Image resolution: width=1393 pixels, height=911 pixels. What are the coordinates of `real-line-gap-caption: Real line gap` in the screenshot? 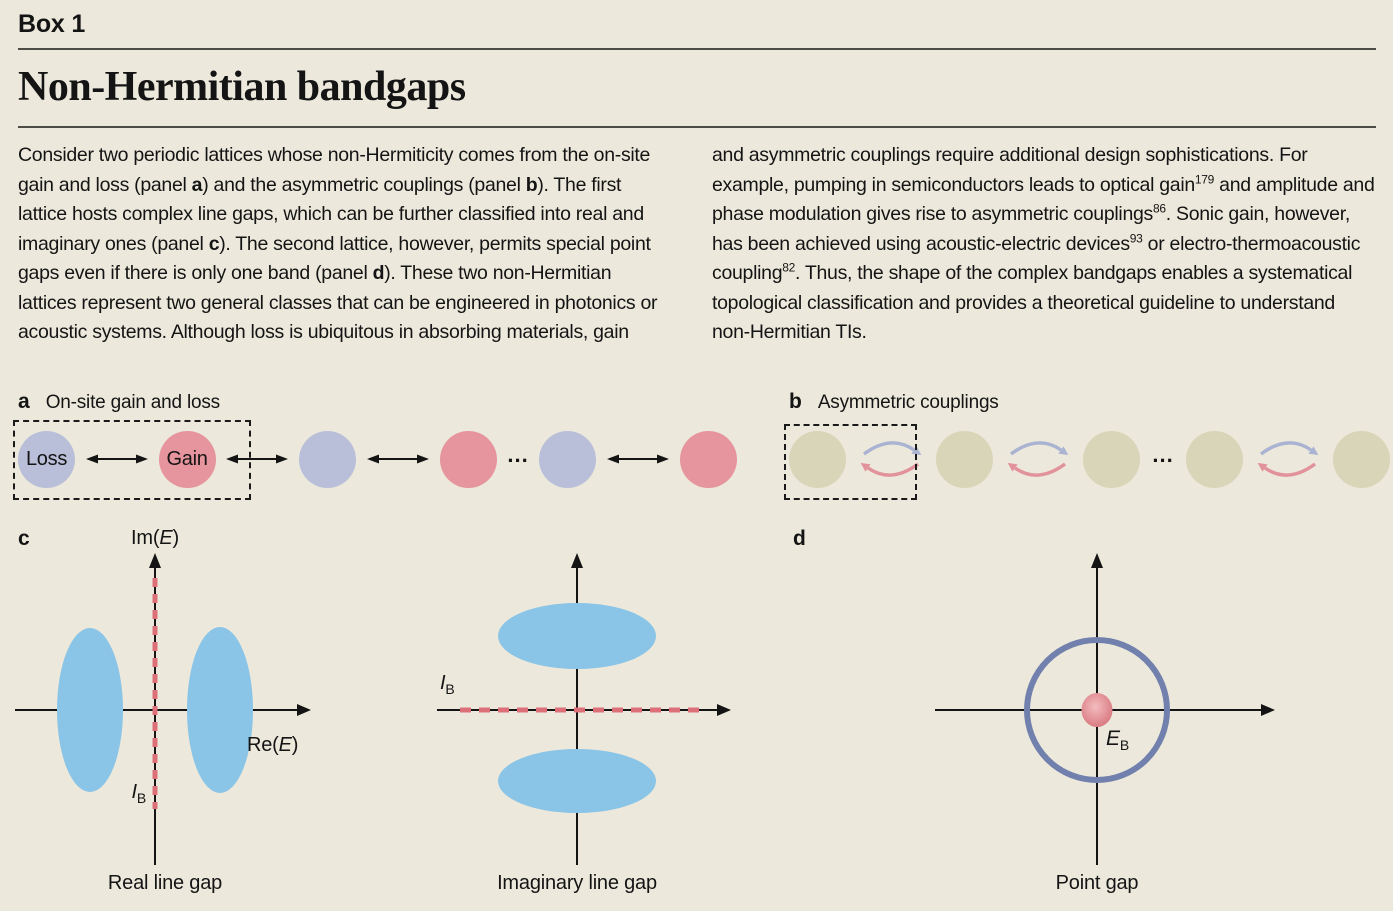 It's located at (165, 883).